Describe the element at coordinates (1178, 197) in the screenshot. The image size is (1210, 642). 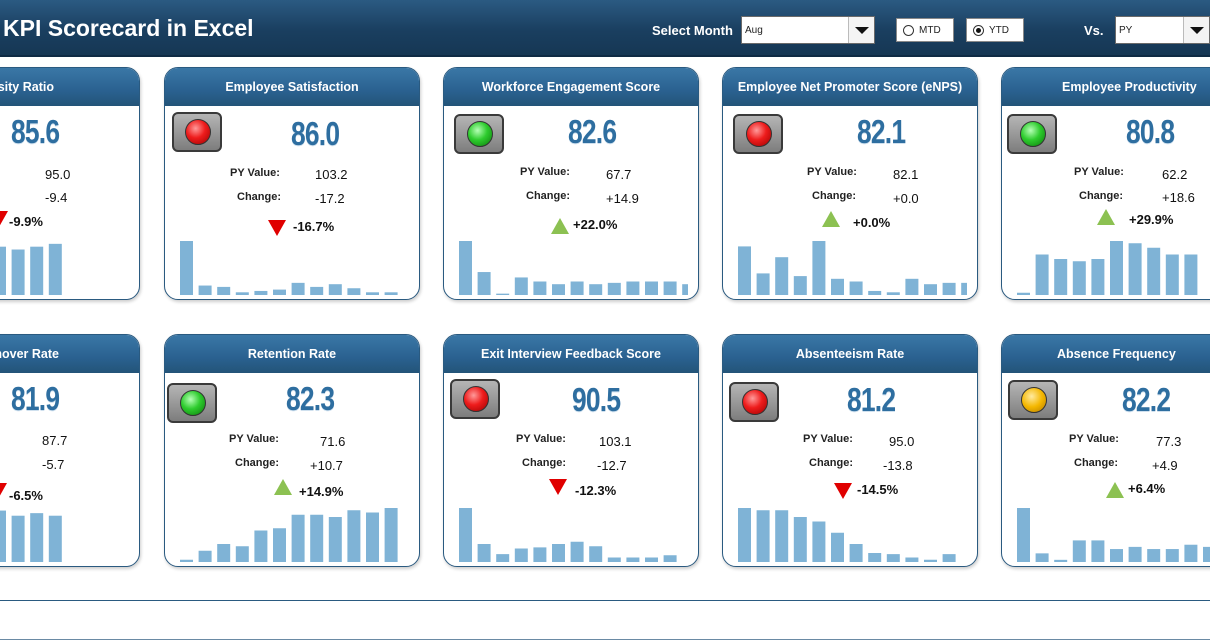
I see `change-value: +18.6` at that location.